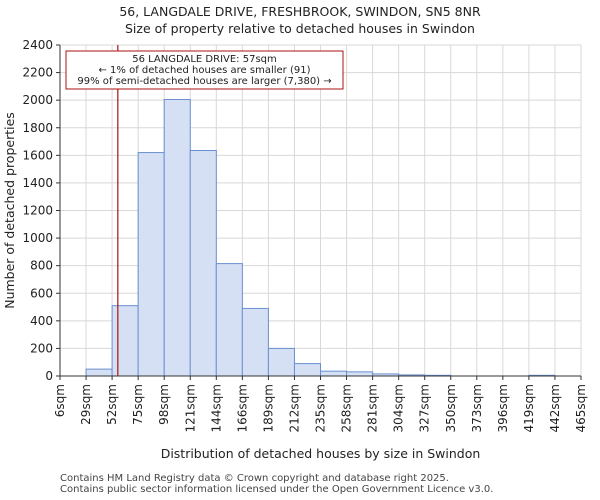 Image resolution: width=600 pixels, height=500 pixels. What do you see at coordinates (581, 408) in the screenshot?
I see `x-tick-label: 465sqm` at bounding box center [581, 408].